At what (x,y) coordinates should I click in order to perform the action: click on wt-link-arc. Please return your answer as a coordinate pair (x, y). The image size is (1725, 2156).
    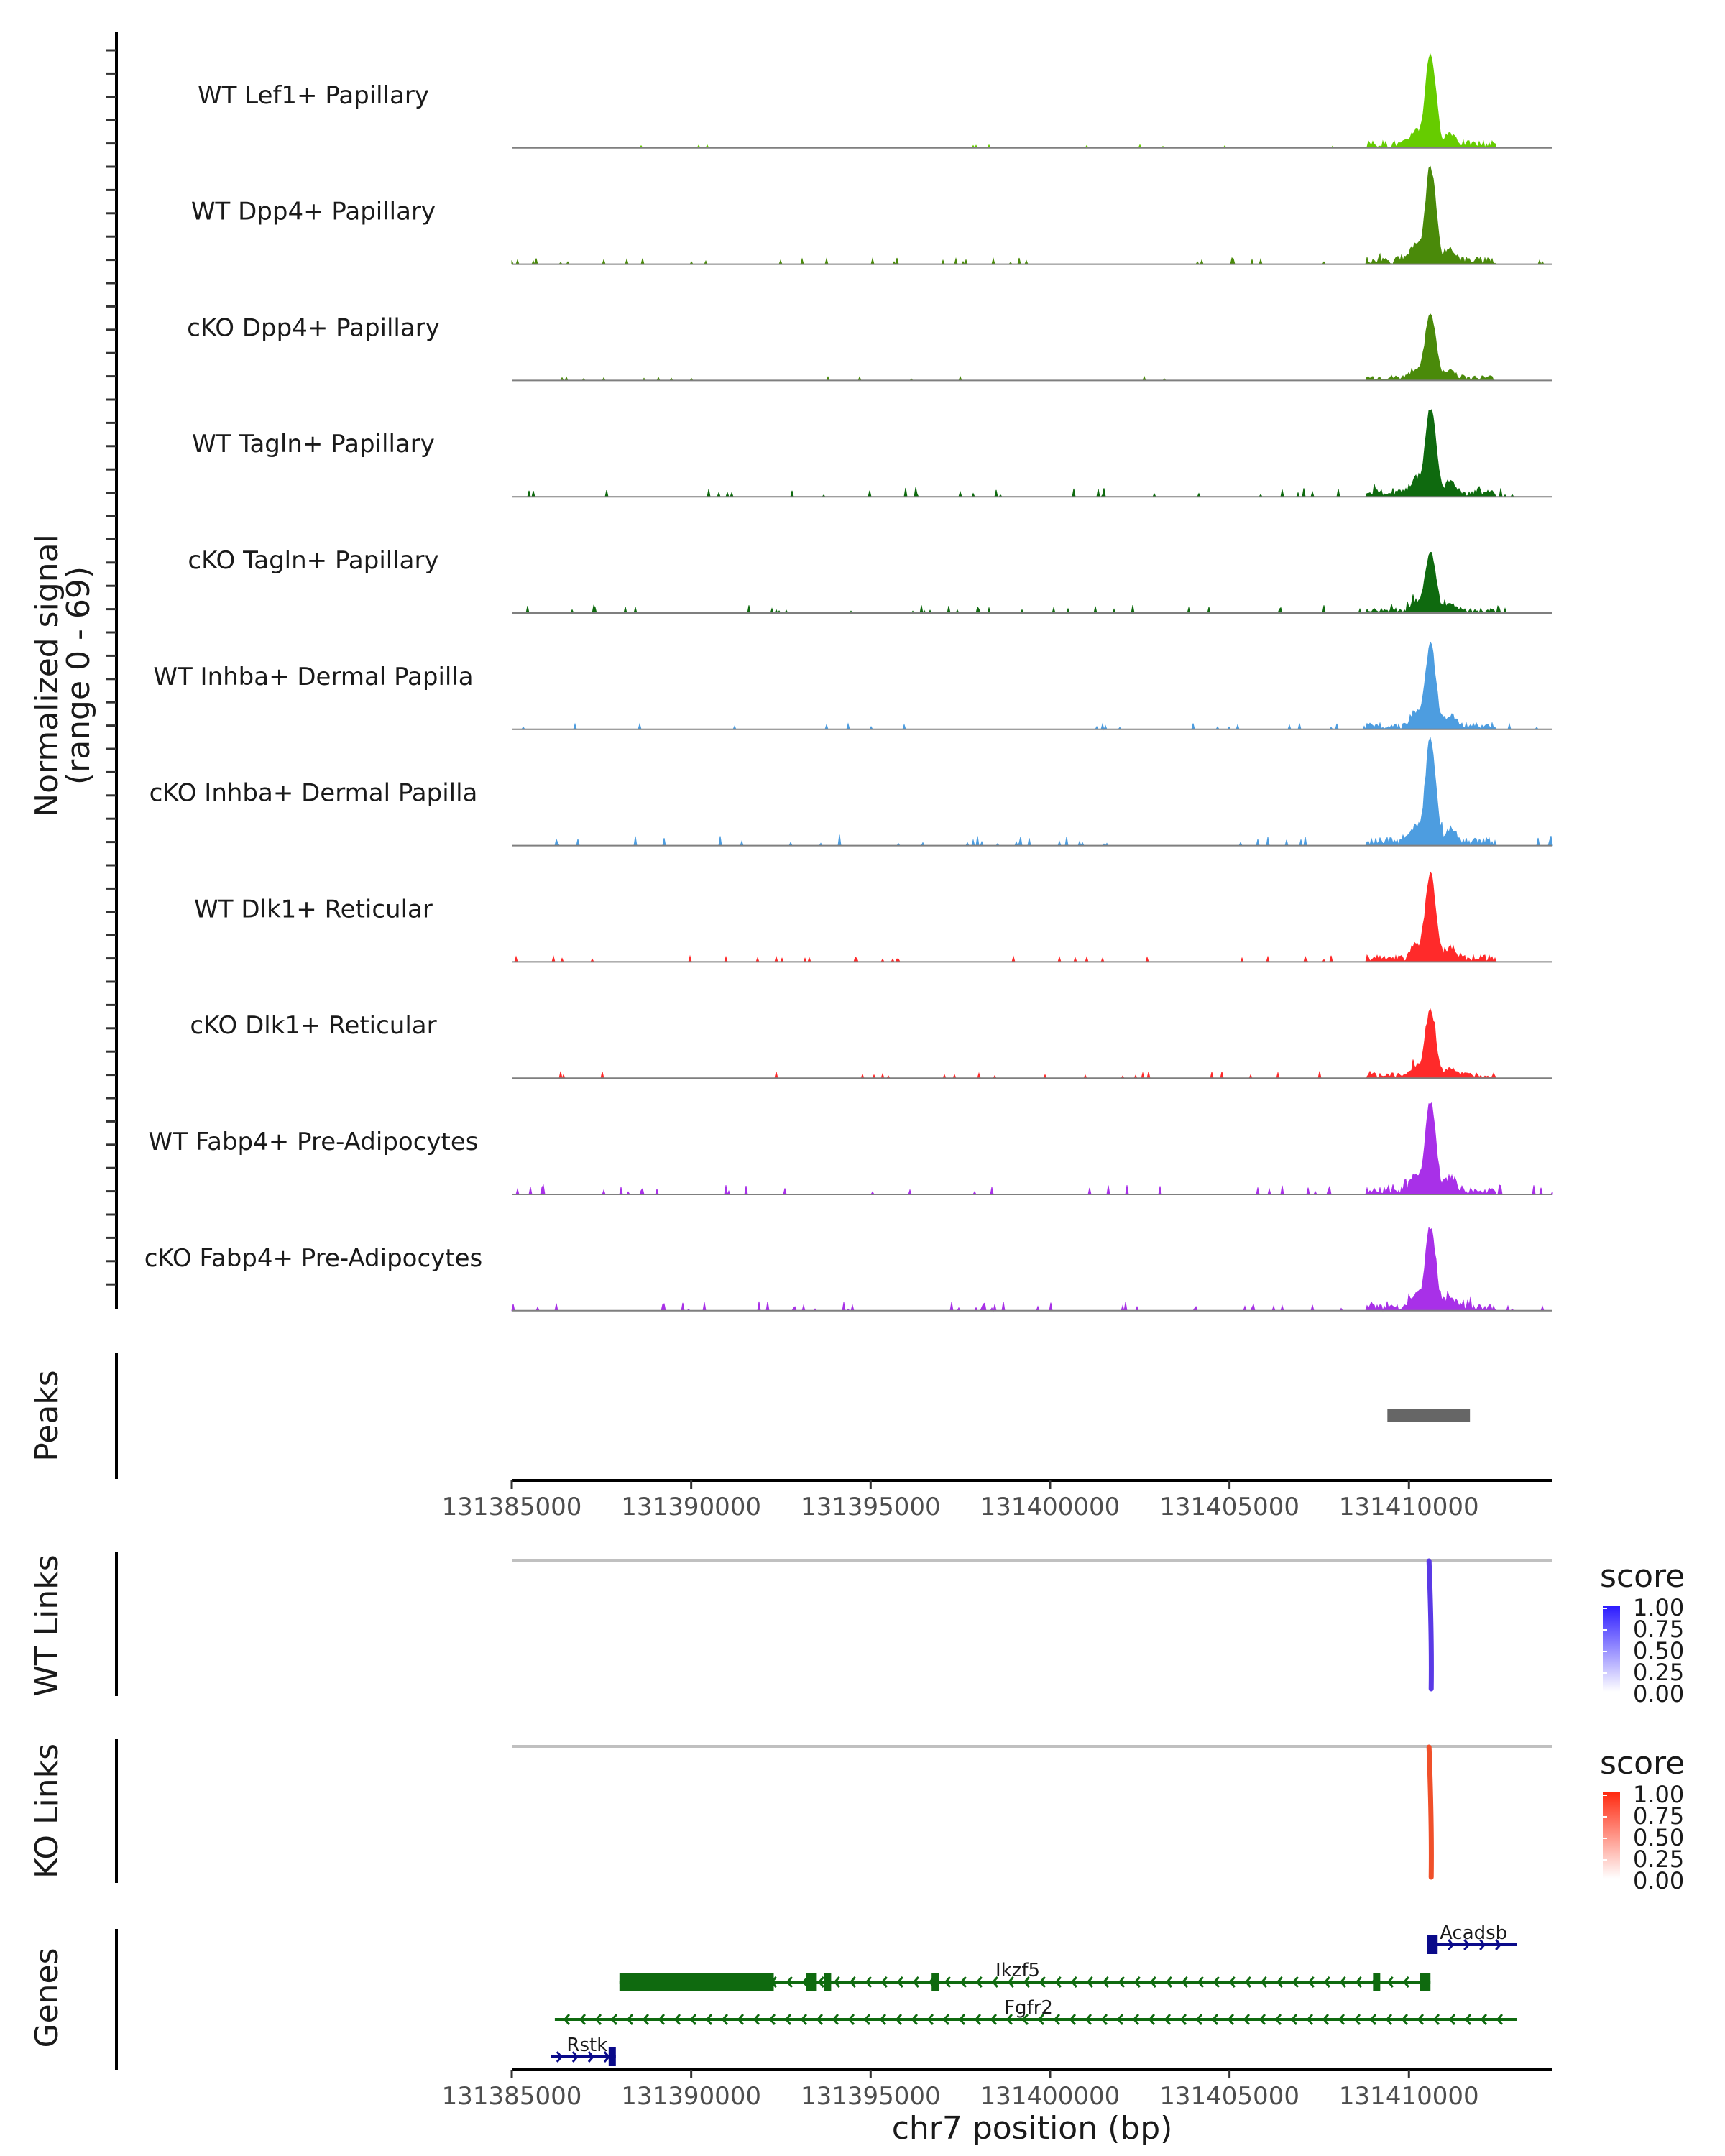
    Looking at the image, I should click on (1430, 1625).